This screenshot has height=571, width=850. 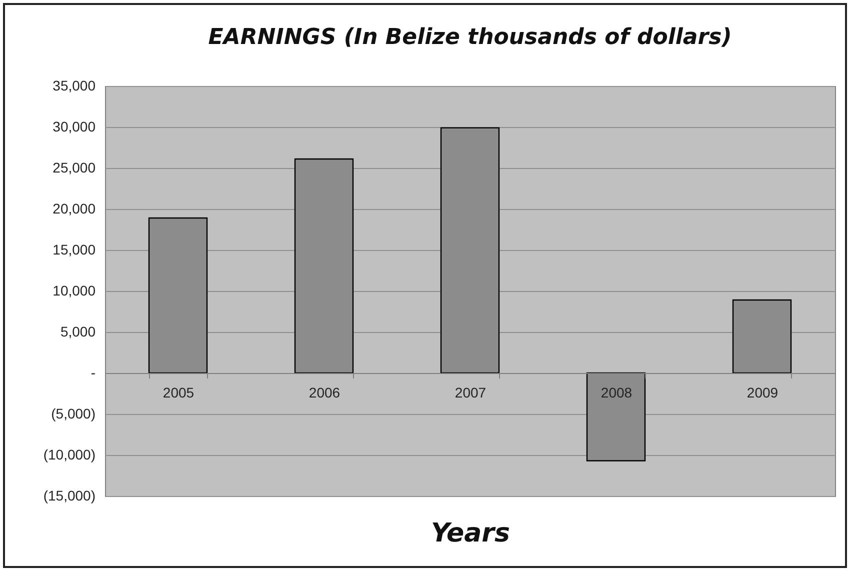 I want to click on y-tick-label: 30,000, so click(x=74, y=126).